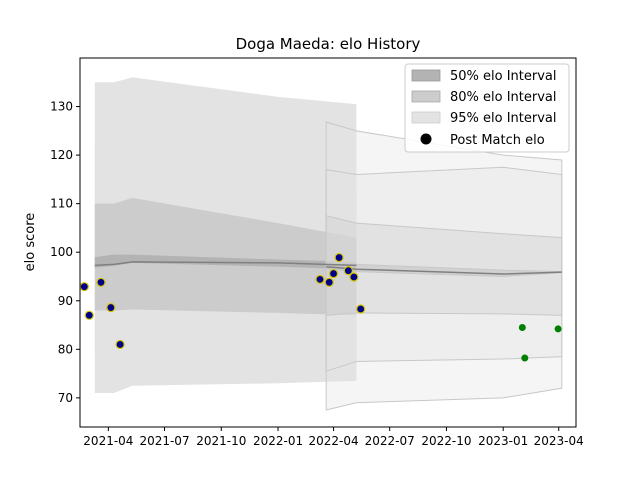 The width and height of the screenshot is (640, 480). Describe the element at coordinates (65, 301) in the screenshot. I see `y-tick-label: 90` at that location.